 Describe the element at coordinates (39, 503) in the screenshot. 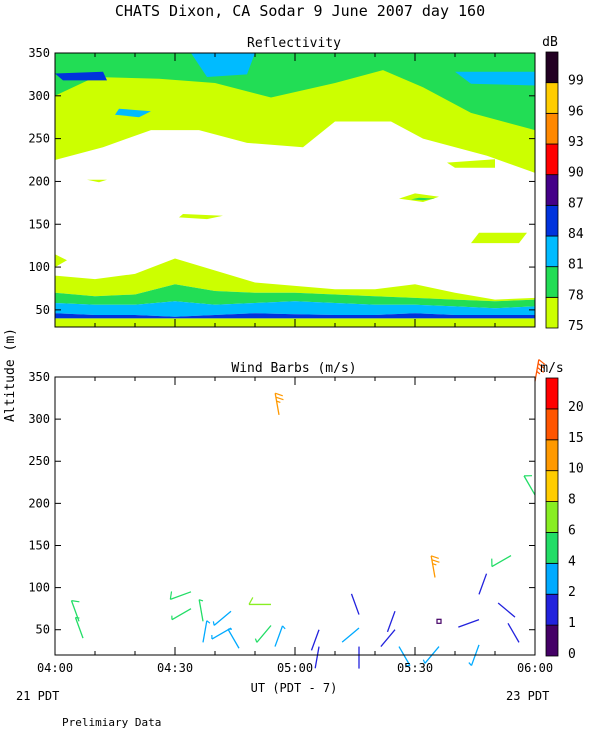

I see `wind-y-tick-label: 200` at that location.